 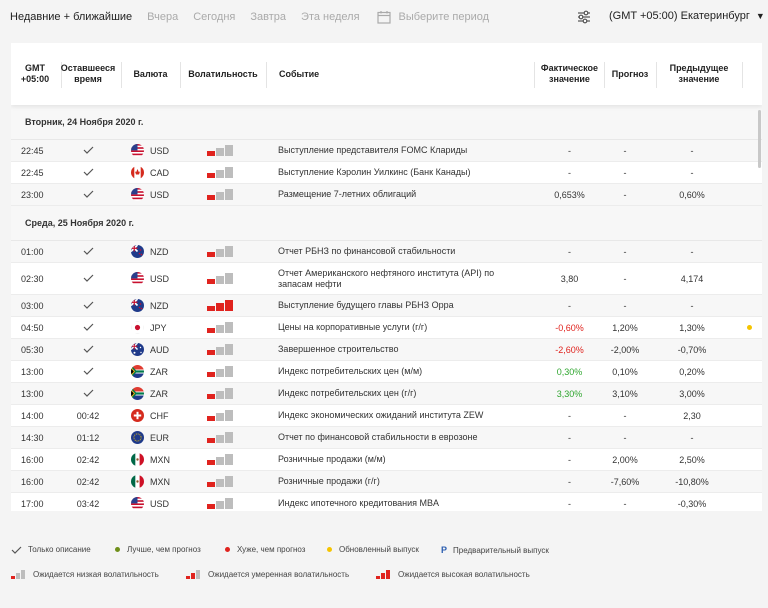 What do you see at coordinates (88, 503) in the screenshot?
I see `remaining-cell: 03:42` at bounding box center [88, 503].